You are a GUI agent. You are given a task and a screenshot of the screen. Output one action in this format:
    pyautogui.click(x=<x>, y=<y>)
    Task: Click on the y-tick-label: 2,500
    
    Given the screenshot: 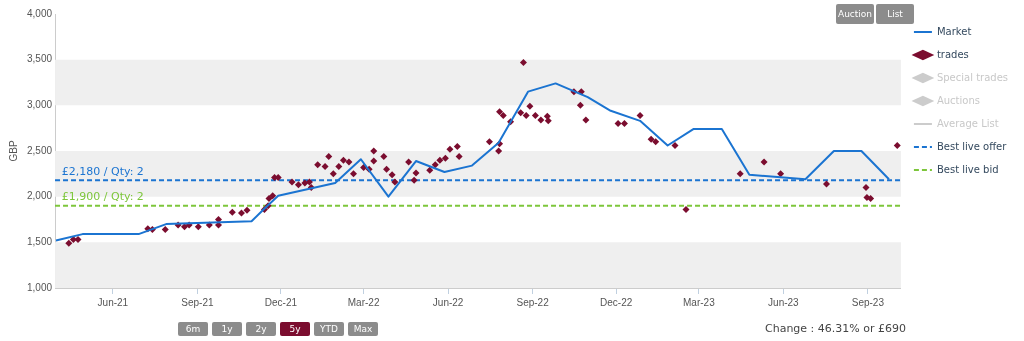 What is the action you would take?
    pyautogui.click(x=39, y=150)
    